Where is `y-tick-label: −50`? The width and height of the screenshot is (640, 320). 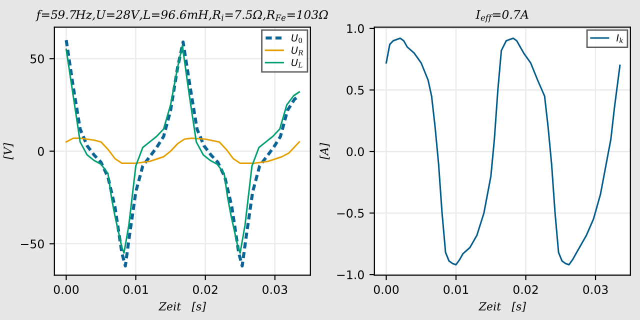 y-tick-label: −50 is located at coordinates (32, 243).